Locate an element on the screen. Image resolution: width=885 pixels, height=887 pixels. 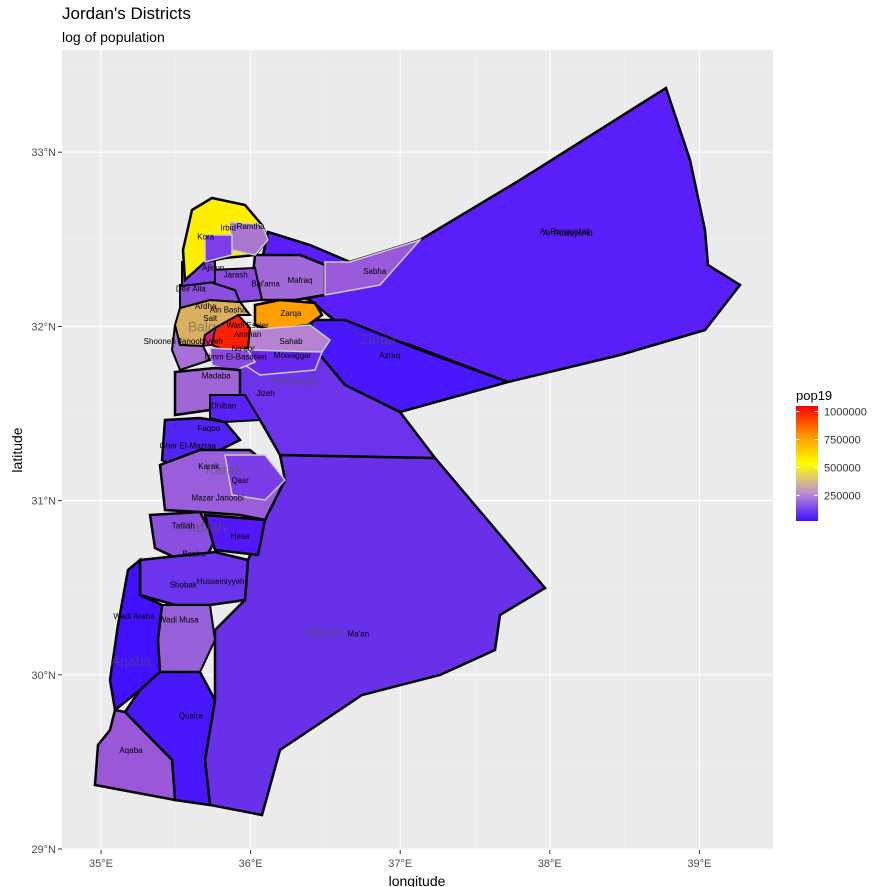
legend-tick-label-0: 250000 is located at coordinates (842, 496).